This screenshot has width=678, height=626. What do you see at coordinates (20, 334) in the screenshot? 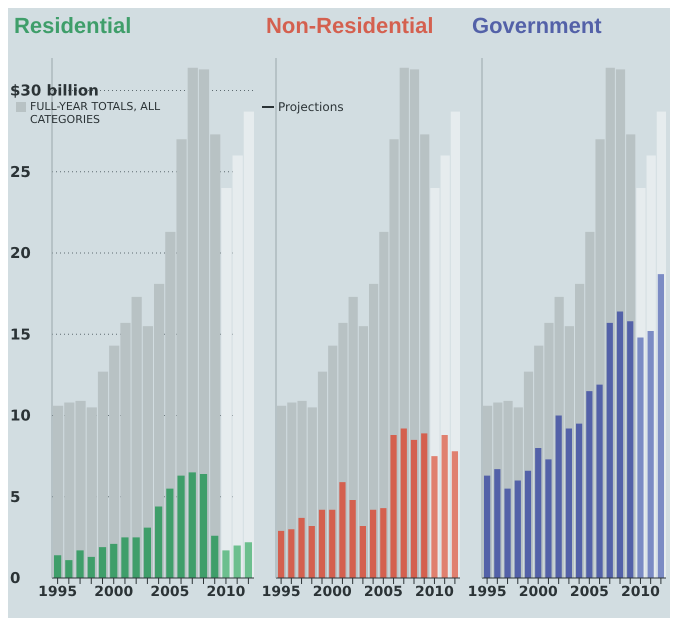
I see `y-tick-label: 15` at bounding box center [20, 334].